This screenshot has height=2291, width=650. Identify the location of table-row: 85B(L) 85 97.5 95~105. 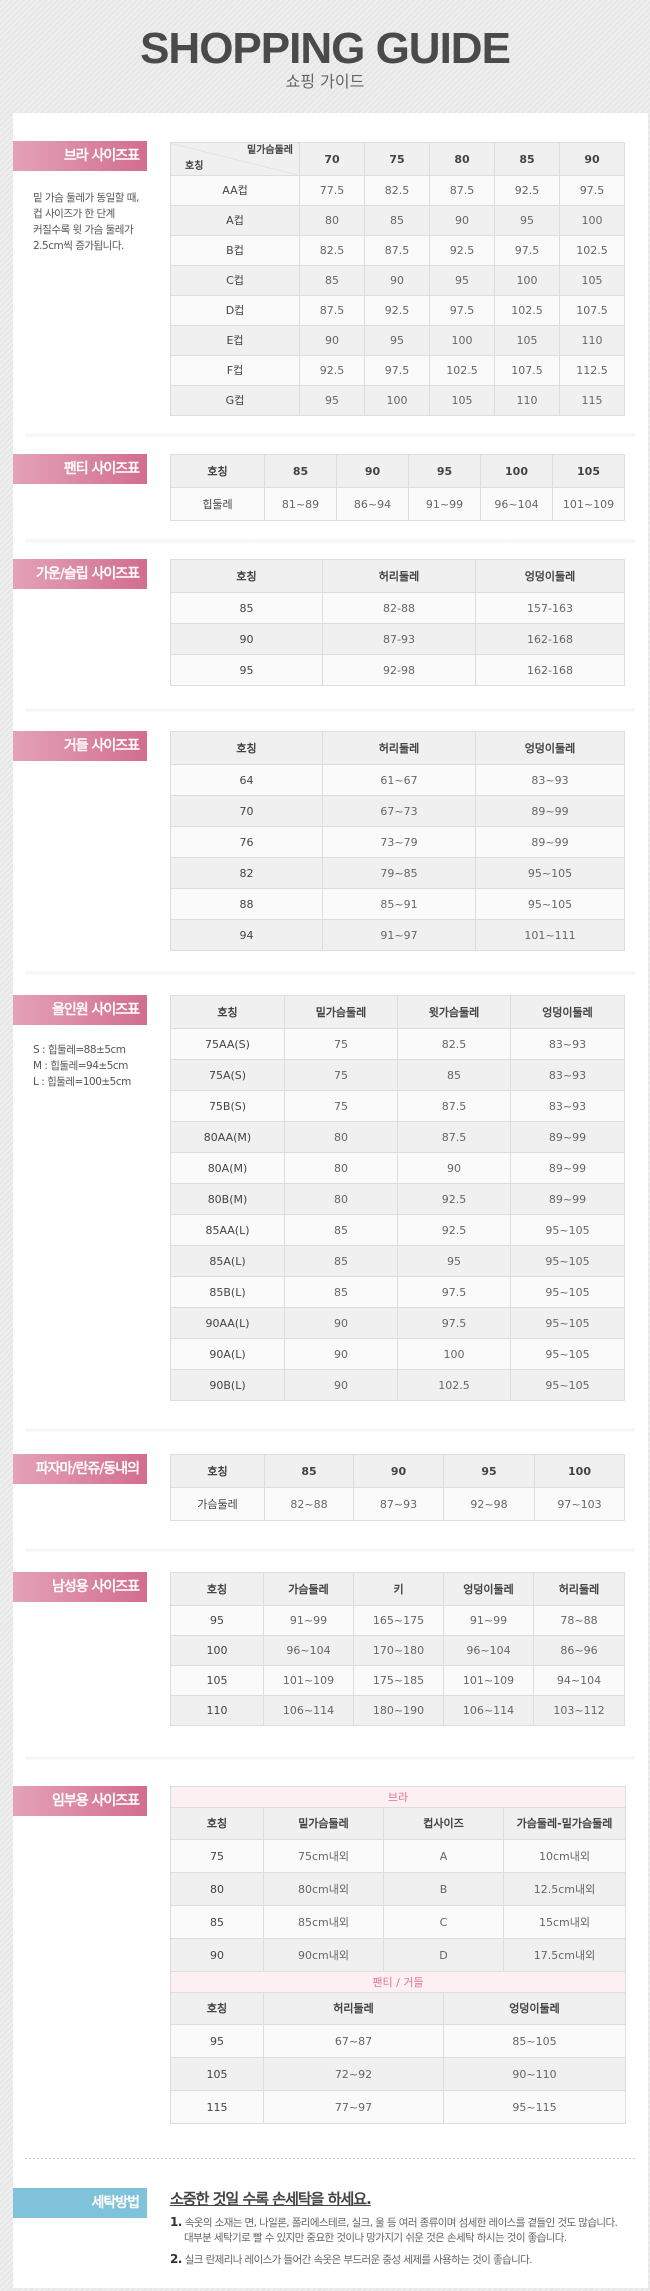
(397, 1292).